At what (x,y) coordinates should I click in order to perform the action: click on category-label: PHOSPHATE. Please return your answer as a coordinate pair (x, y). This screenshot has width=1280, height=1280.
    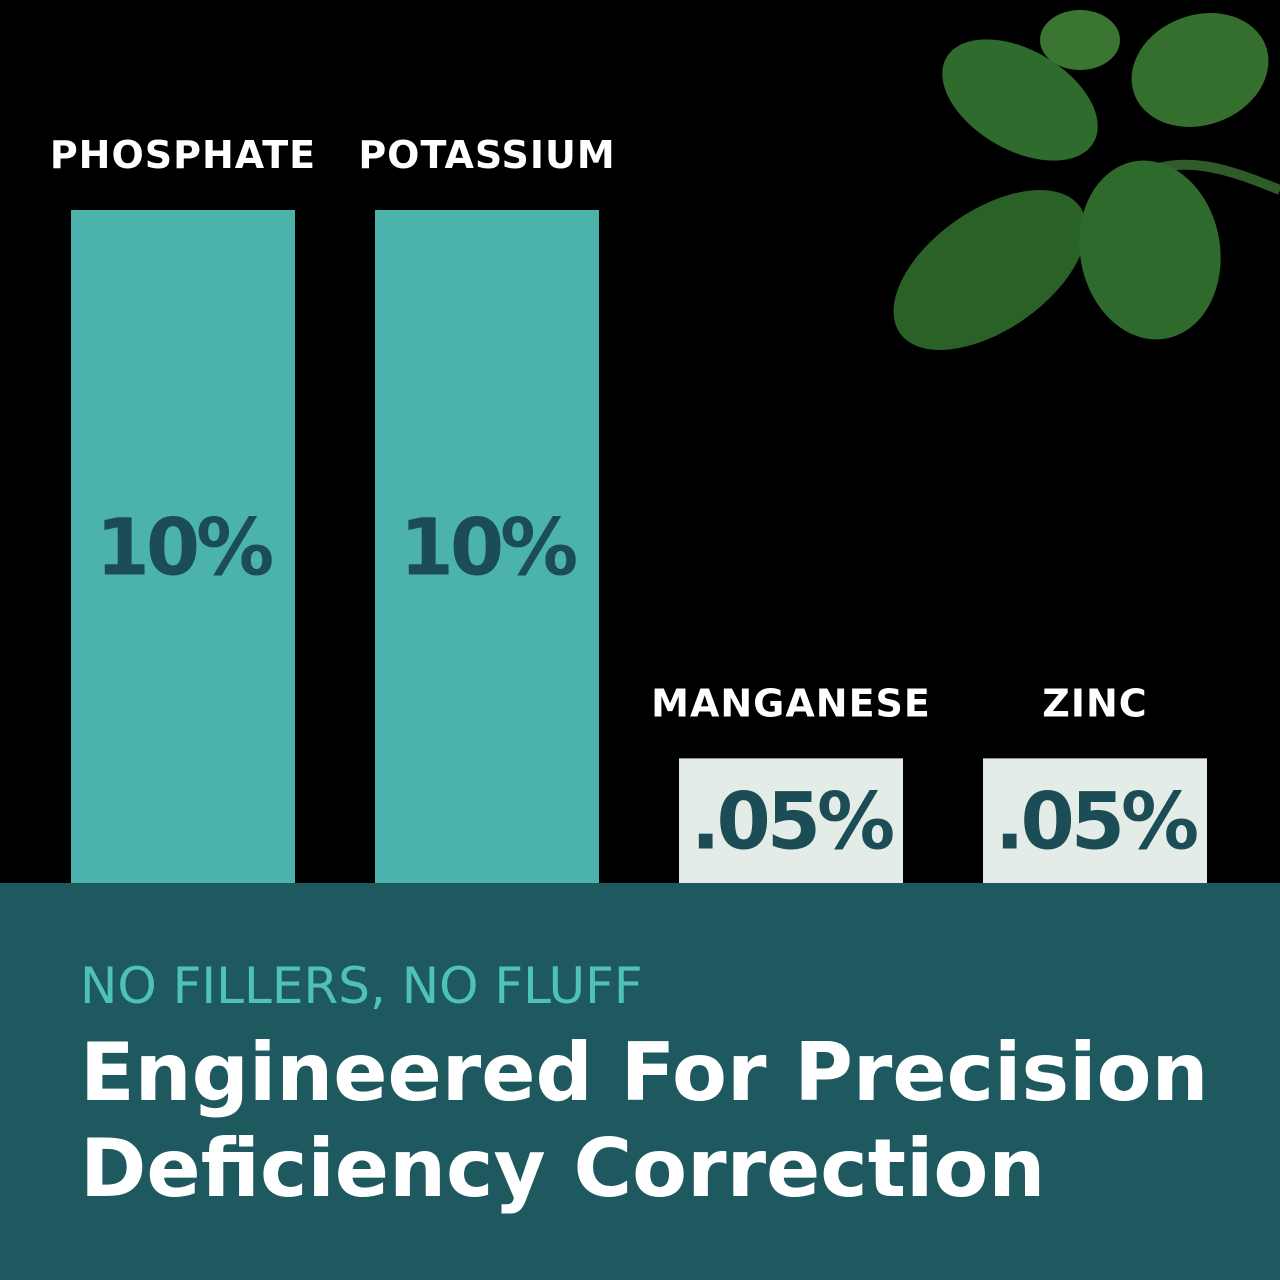
    Looking at the image, I should click on (183, 155).